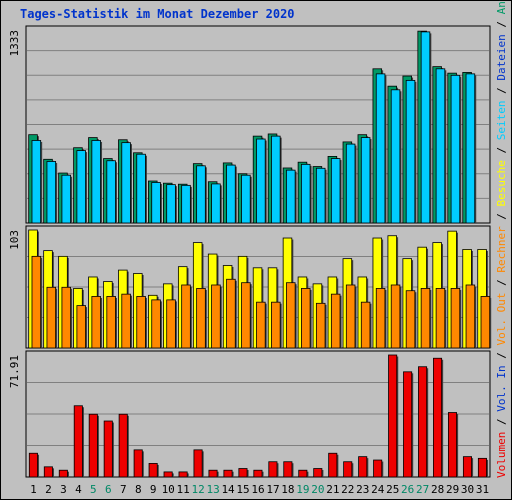 The height and width of the screenshot is (500, 512). I want to click on x-tick-9: 9, so click(153, 489).